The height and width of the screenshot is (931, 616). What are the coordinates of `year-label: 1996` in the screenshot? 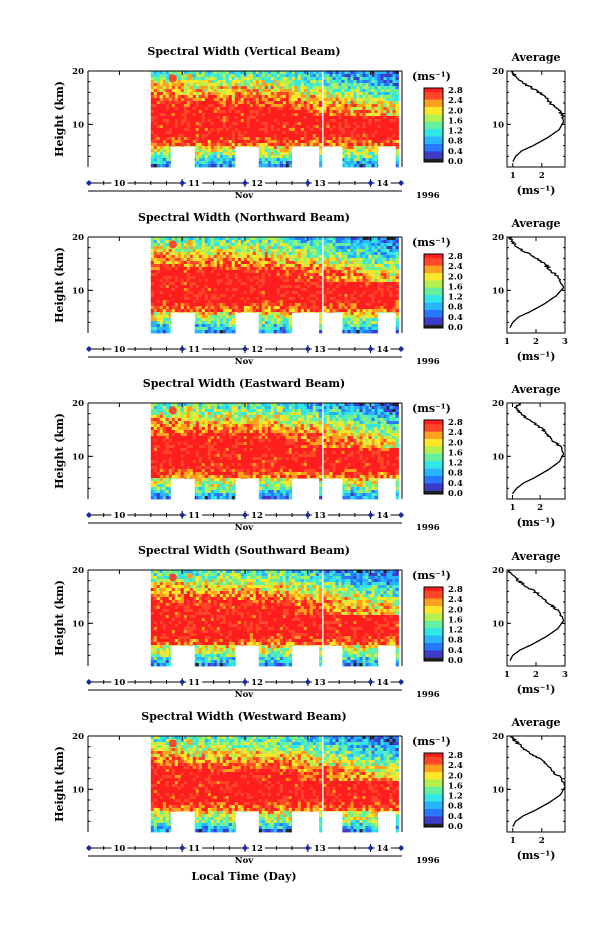 It's located at (428, 362).